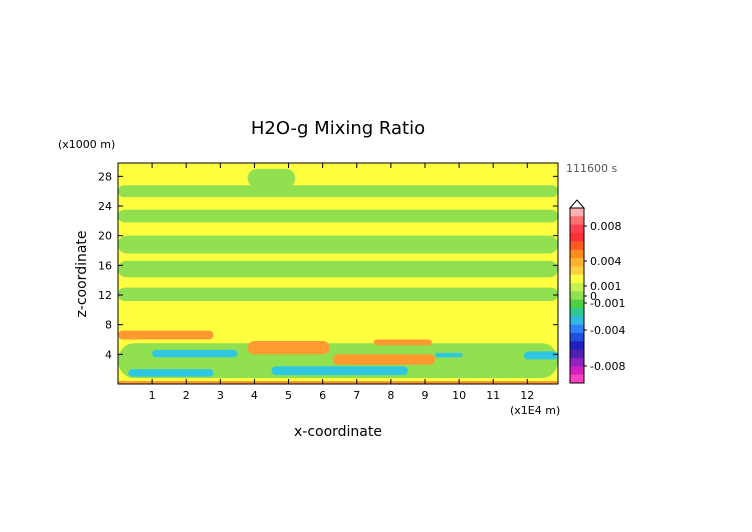 The height and width of the screenshot is (532, 752). Describe the element at coordinates (288, 395) in the screenshot. I see `x-tick-label-5: 5` at that location.